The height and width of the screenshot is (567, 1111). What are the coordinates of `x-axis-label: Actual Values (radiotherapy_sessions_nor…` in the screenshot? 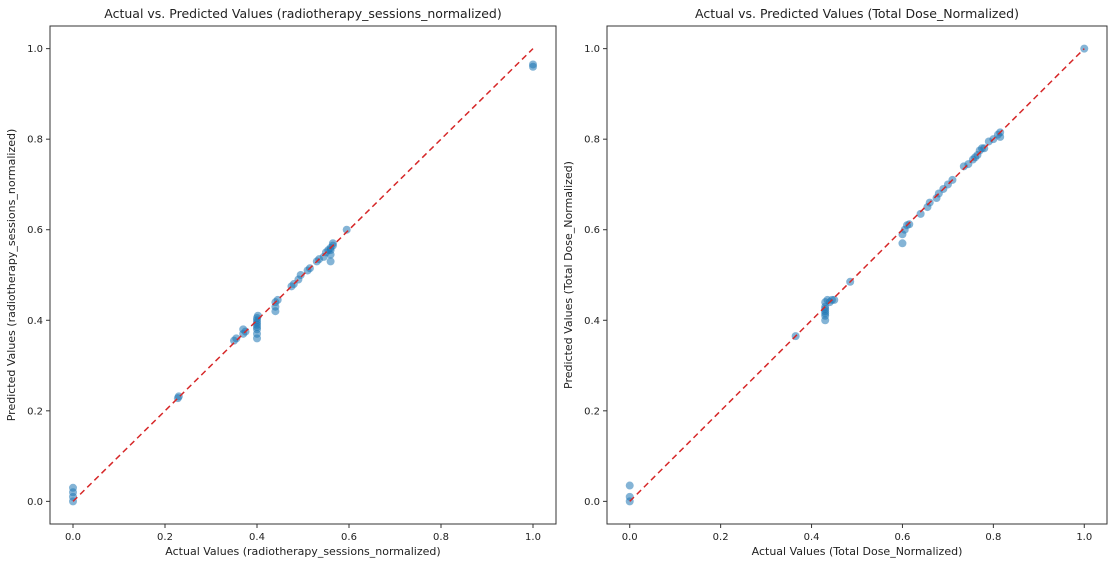 It's located at (302, 551).